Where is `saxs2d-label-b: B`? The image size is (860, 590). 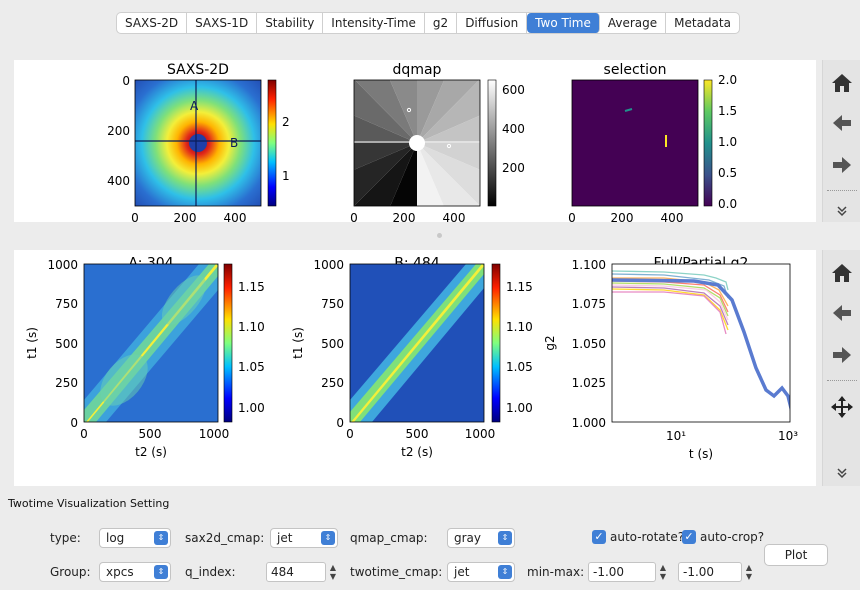 saxs2d-label-b: B is located at coordinates (234, 143).